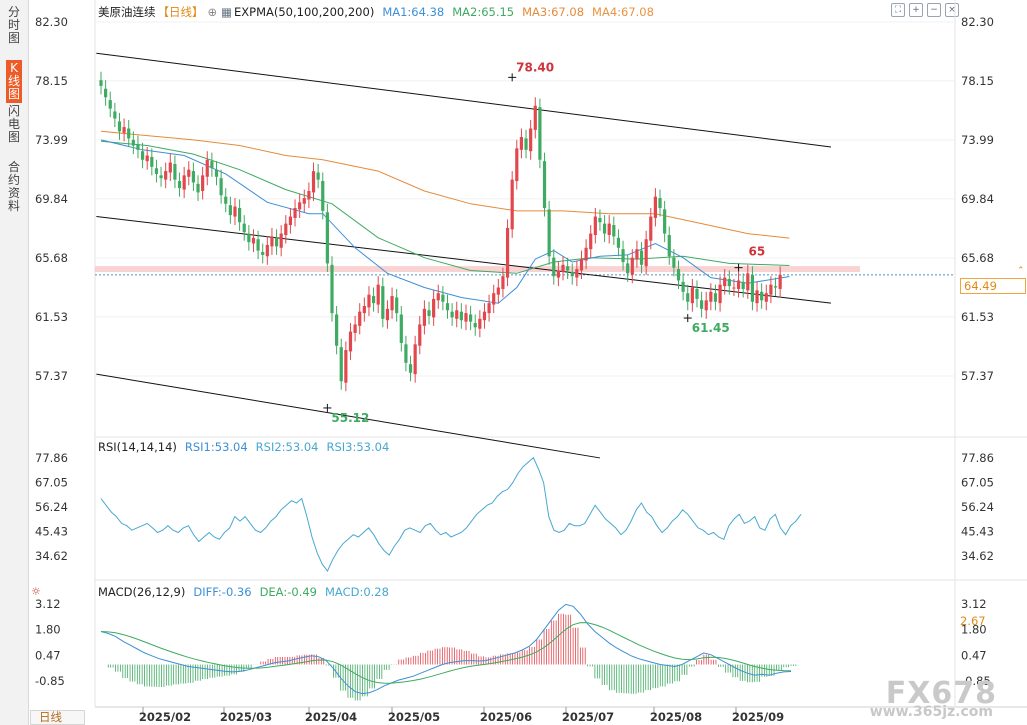 Image resolution: width=1027 pixels, height=725 pixels. Describe the element at coordinates (952, 10) in the screenshot. I see `close-icon: ×` at that location.